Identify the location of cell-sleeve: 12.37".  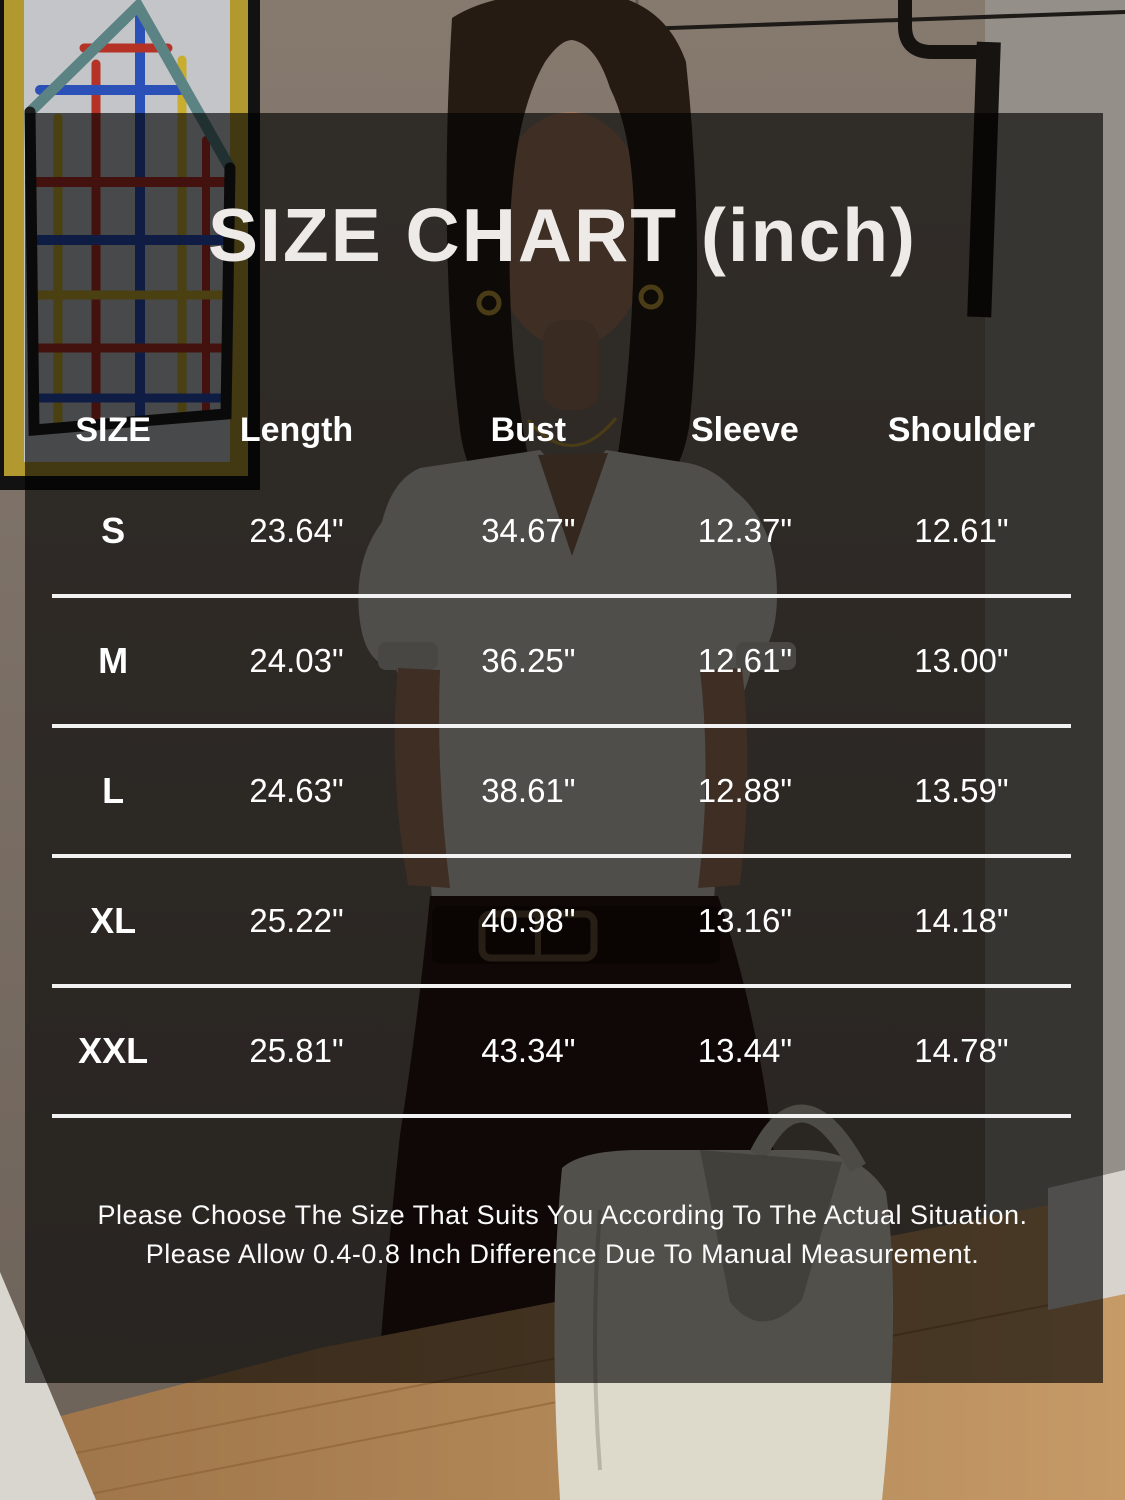
(745, 530).